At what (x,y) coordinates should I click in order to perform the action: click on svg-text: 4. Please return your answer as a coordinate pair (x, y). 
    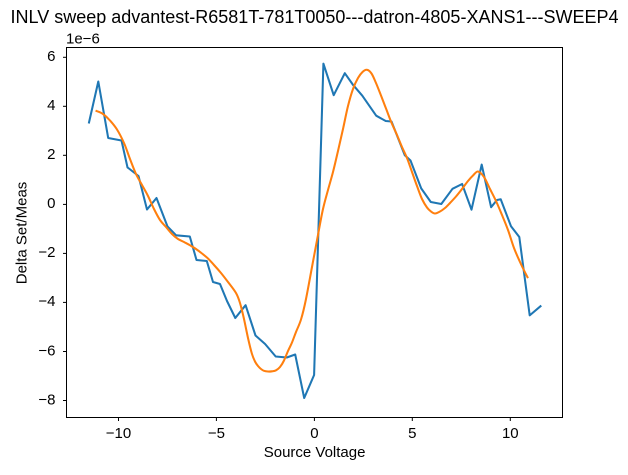
    Looking at the image, I should click on (51, 105).